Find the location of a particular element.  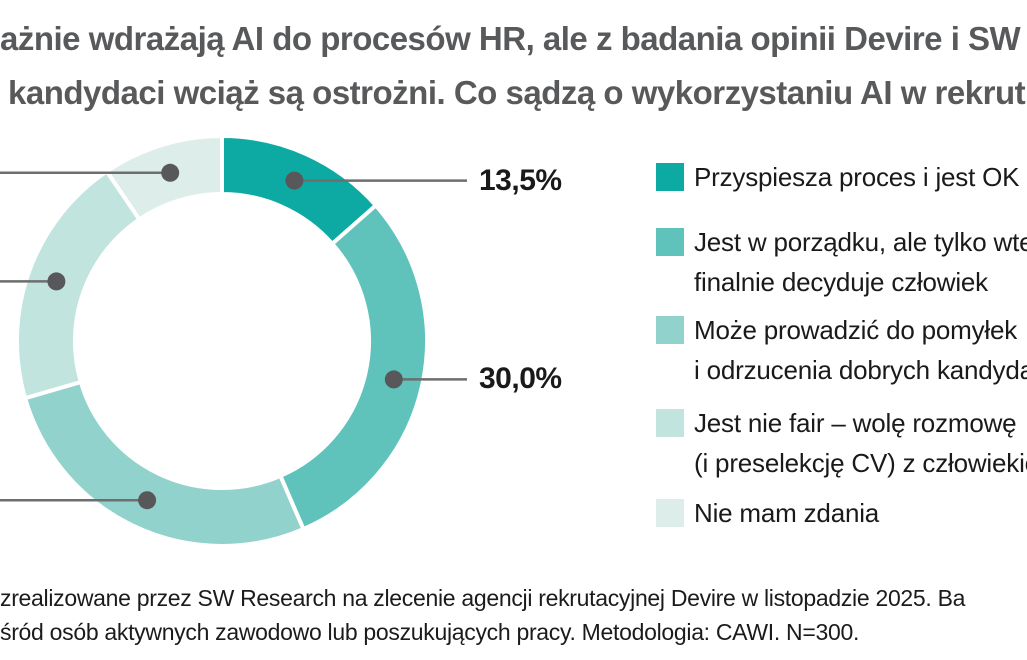

legend-label-line: Przyspiesza proces i jest OK is located at coordinates (857, 177).